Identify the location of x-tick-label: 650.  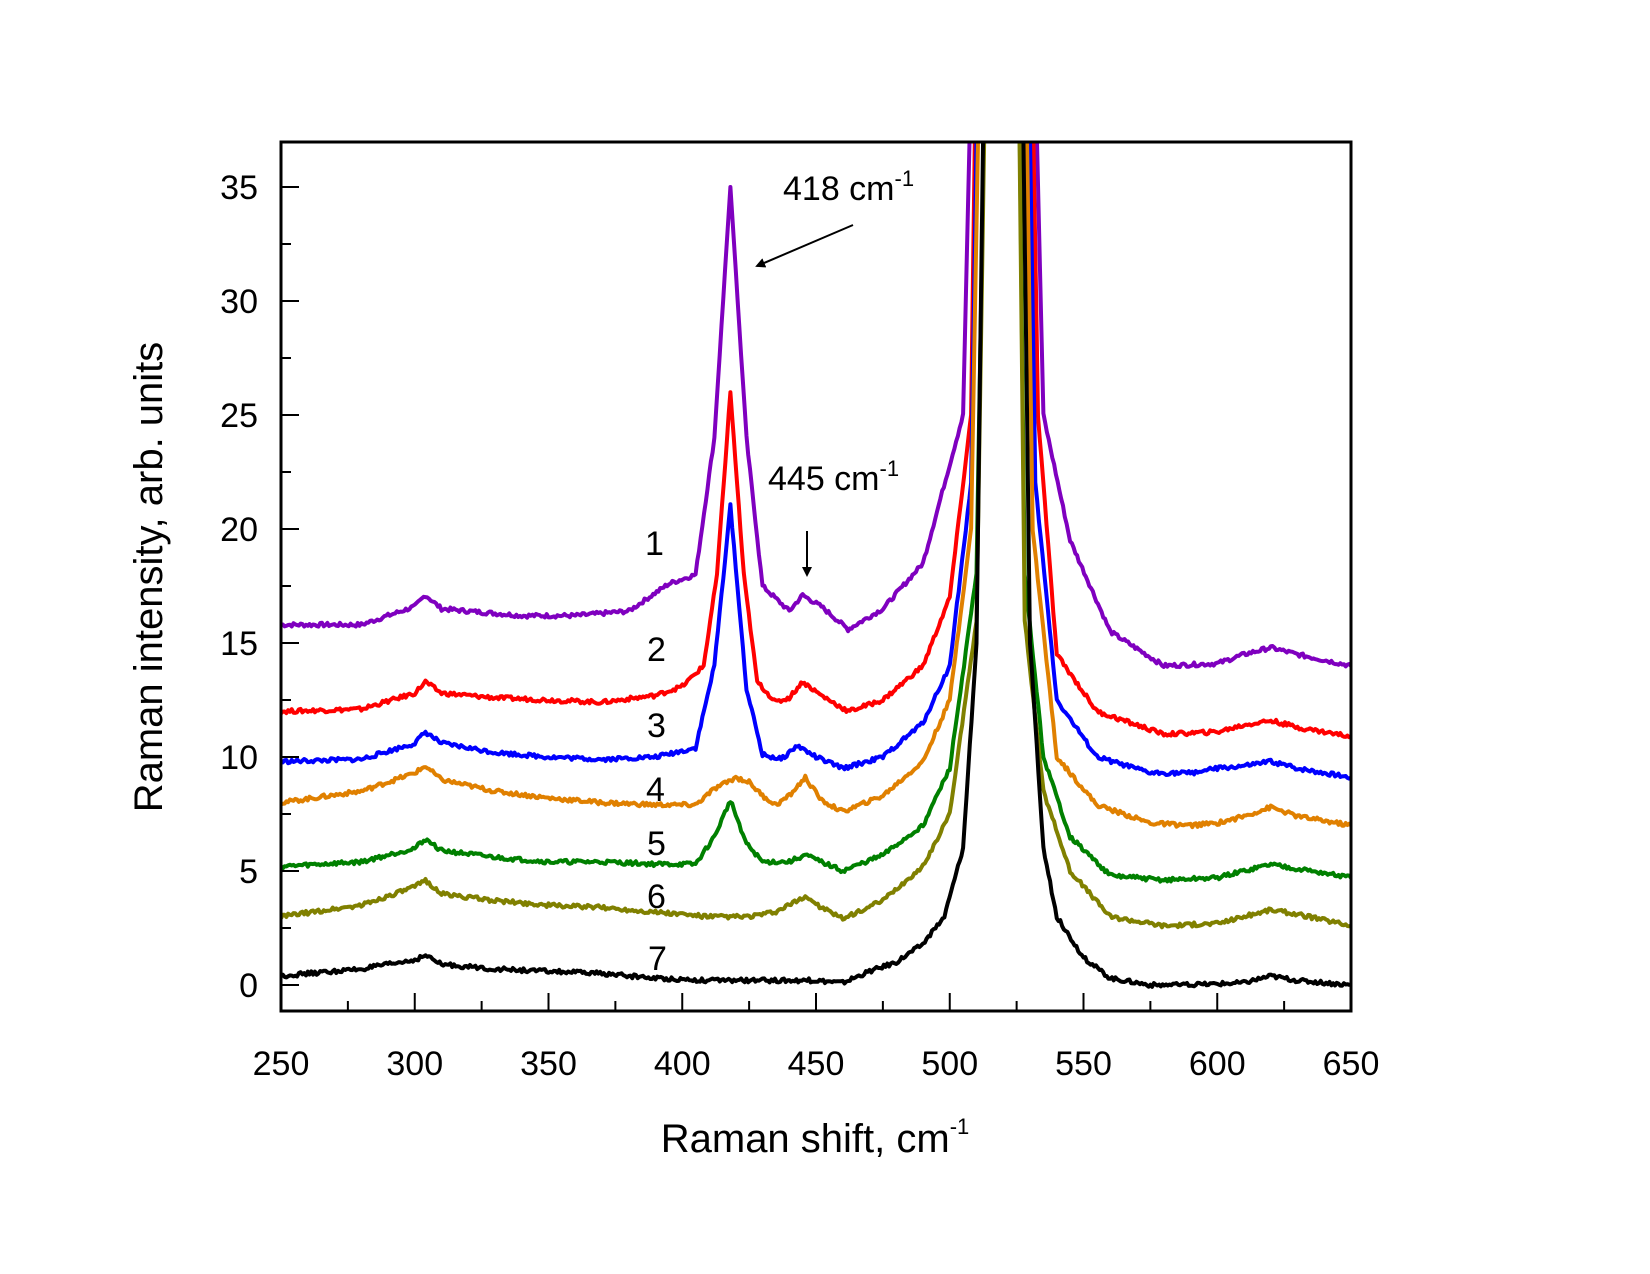
(1351, 1064).